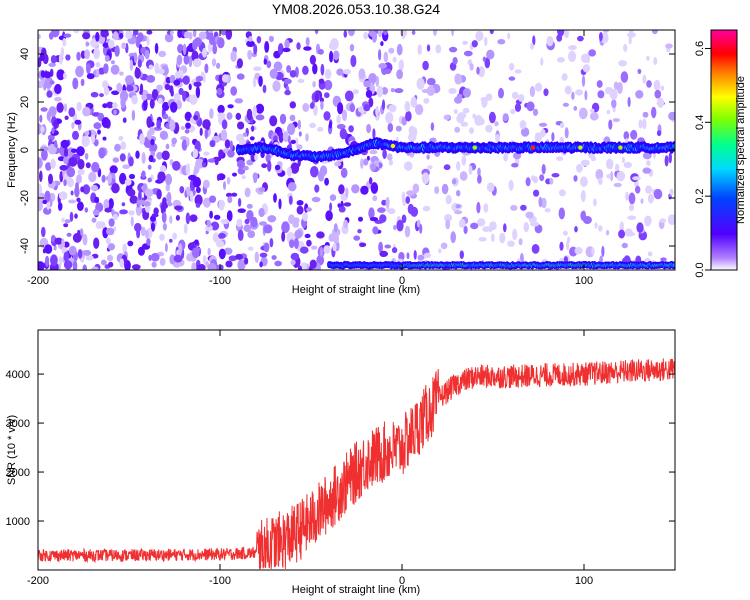  I want to click on x-tick-label: 0, so click(402, 581).